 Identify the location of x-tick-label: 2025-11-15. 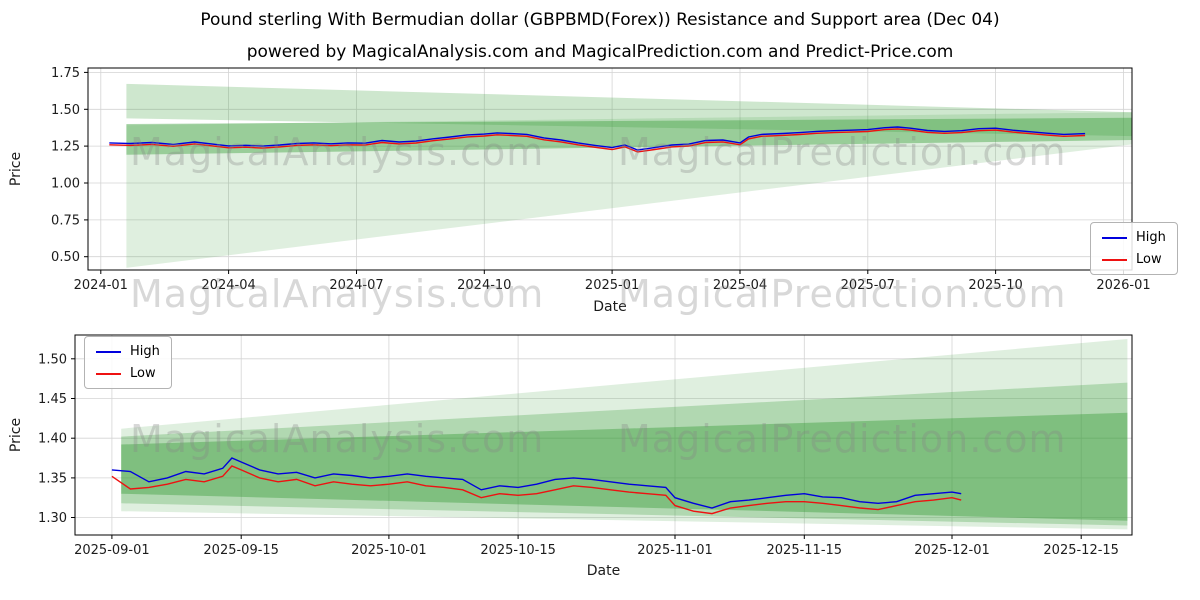
(805, 550).